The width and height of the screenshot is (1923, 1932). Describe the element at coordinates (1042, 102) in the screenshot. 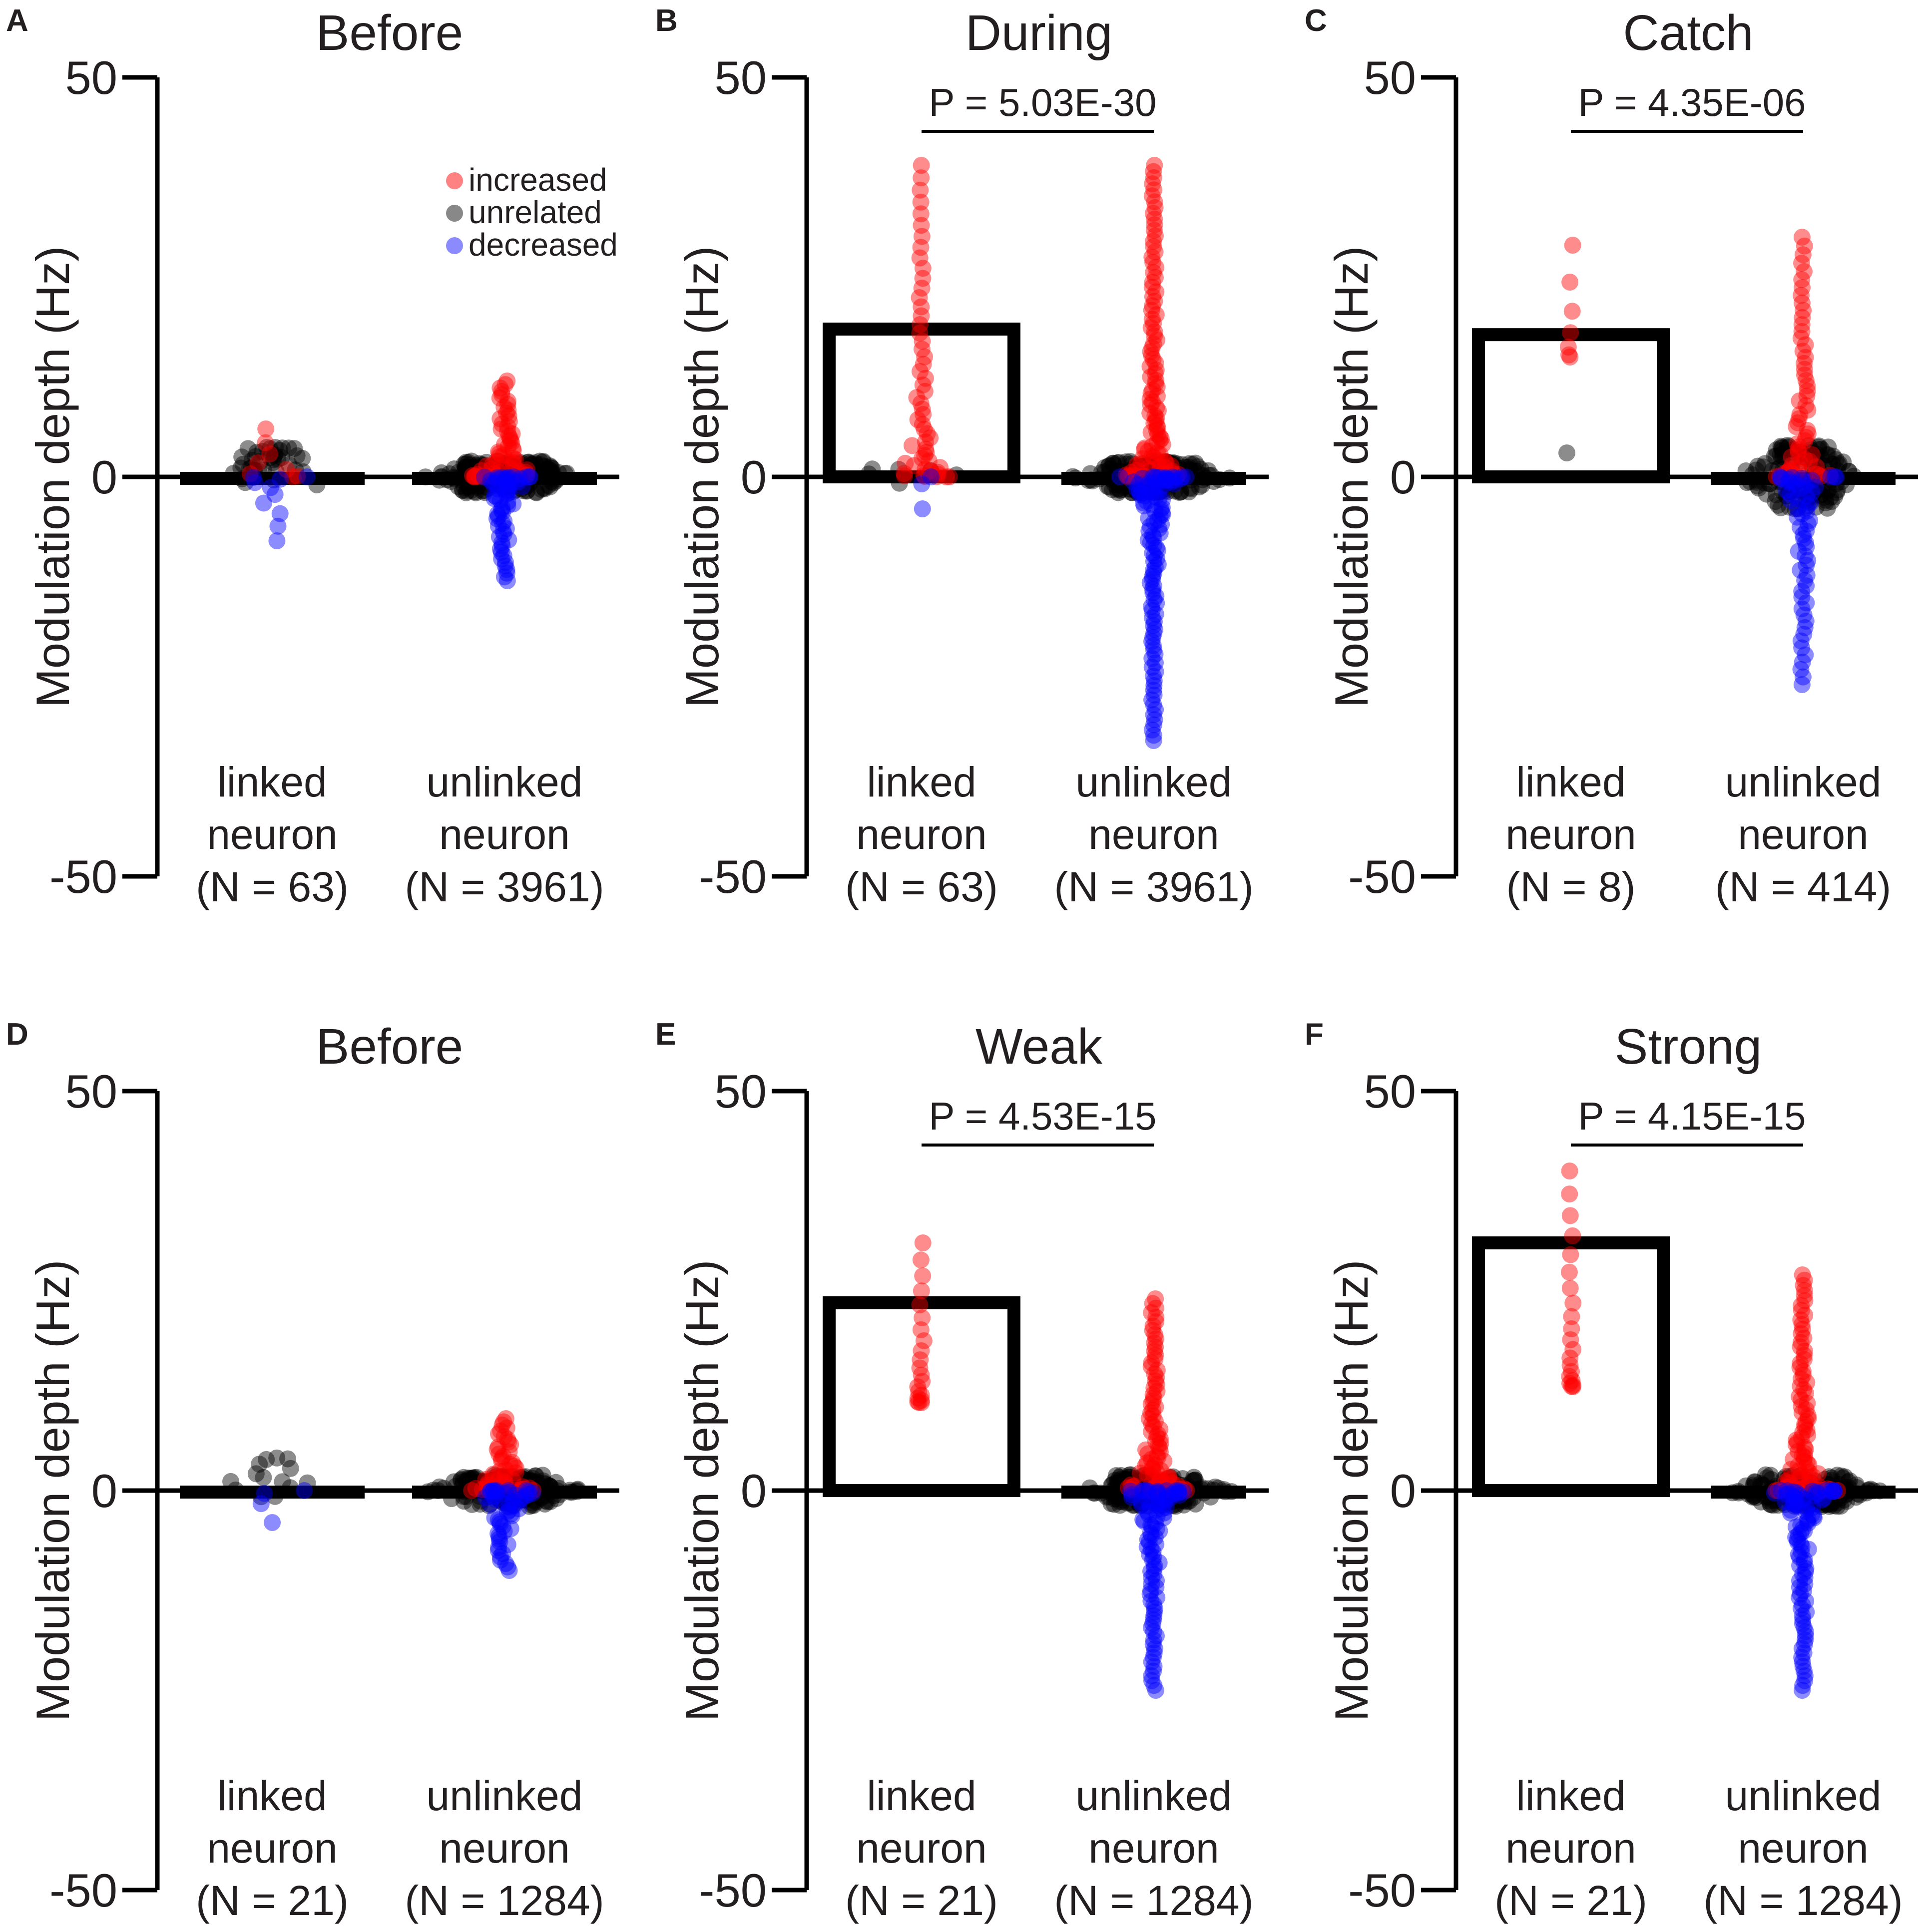

I see `p-value: P = 5.03E-30` at that location.